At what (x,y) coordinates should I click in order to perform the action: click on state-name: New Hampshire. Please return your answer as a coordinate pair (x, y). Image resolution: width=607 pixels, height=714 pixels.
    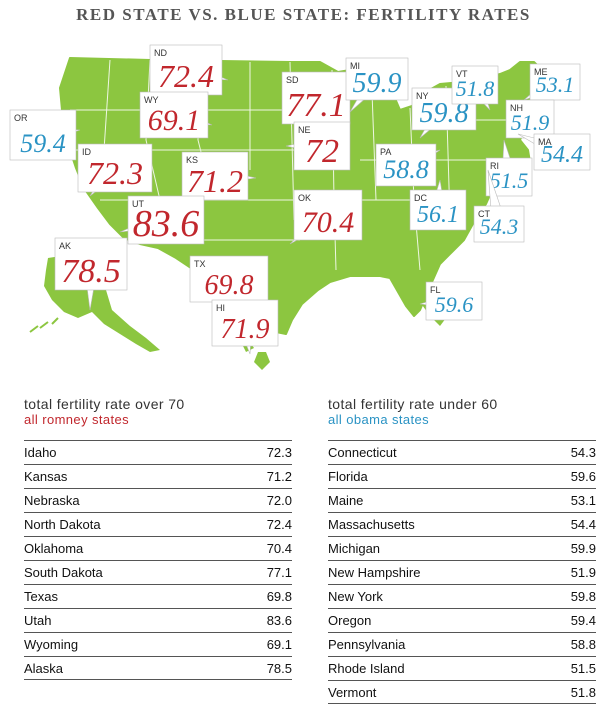
    Looking at the image, I should click on (374, 572).